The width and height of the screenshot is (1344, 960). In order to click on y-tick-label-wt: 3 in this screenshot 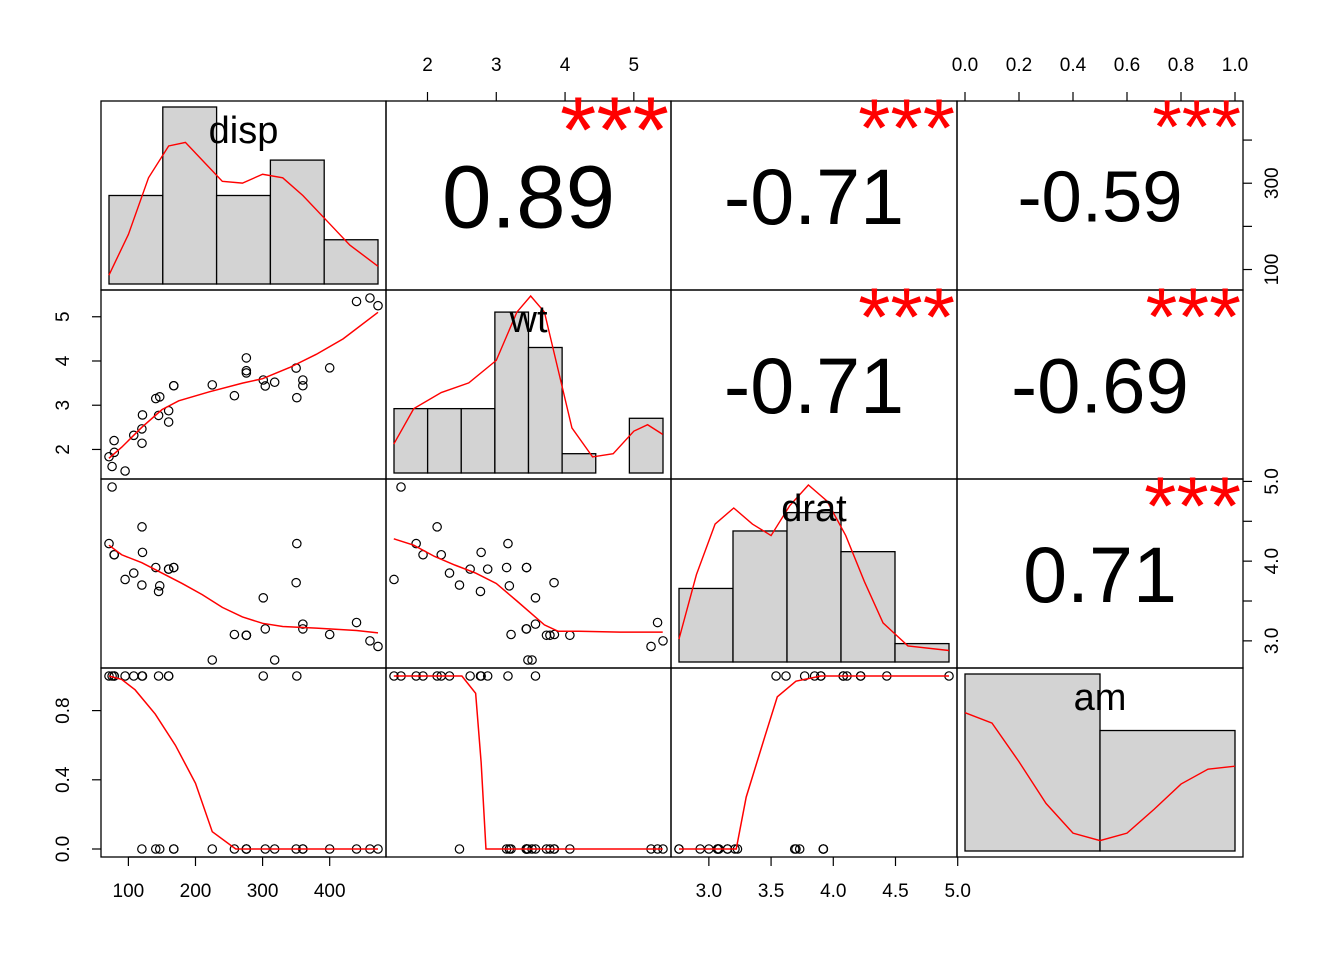, I will do `click(63, 405)`.